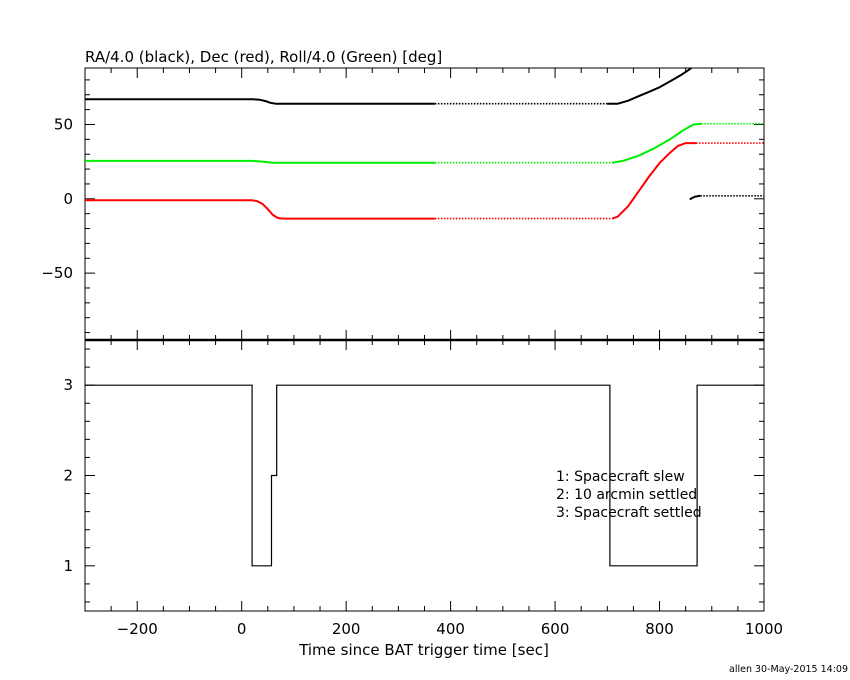 The width and height of the screenshot is (850, 680). Describe the element at coordinates (57, 273) in the screenshot. I see `y-tick-label: −50` at that location.